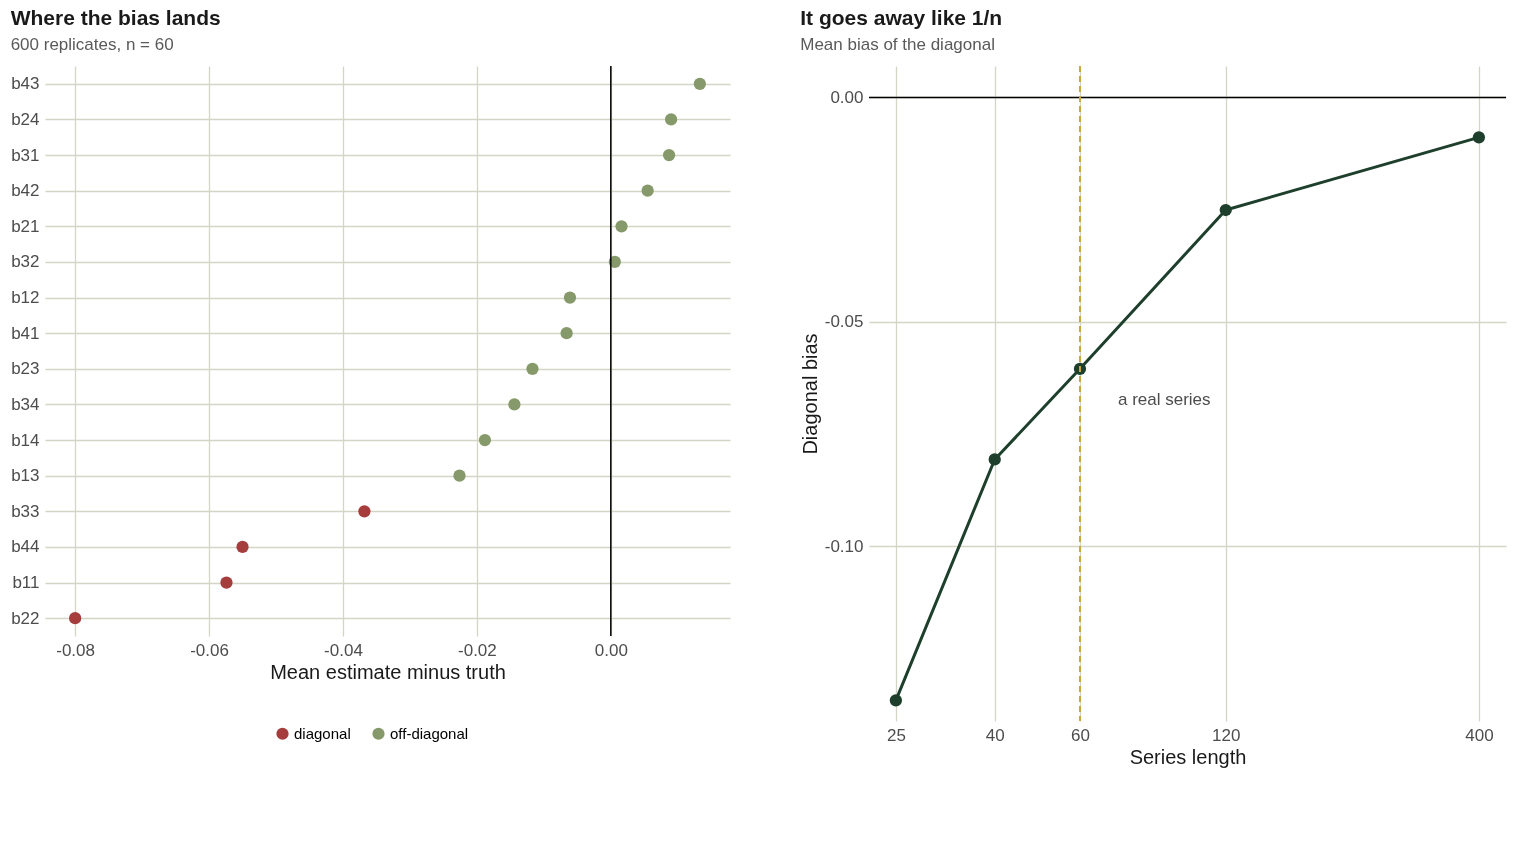 The width and height of the screenshot is (1536, 844). What do you see at coordinates (896, 735) in the screenshot?
I see `x-tick-label: 25` at bounding box center [896, 735].